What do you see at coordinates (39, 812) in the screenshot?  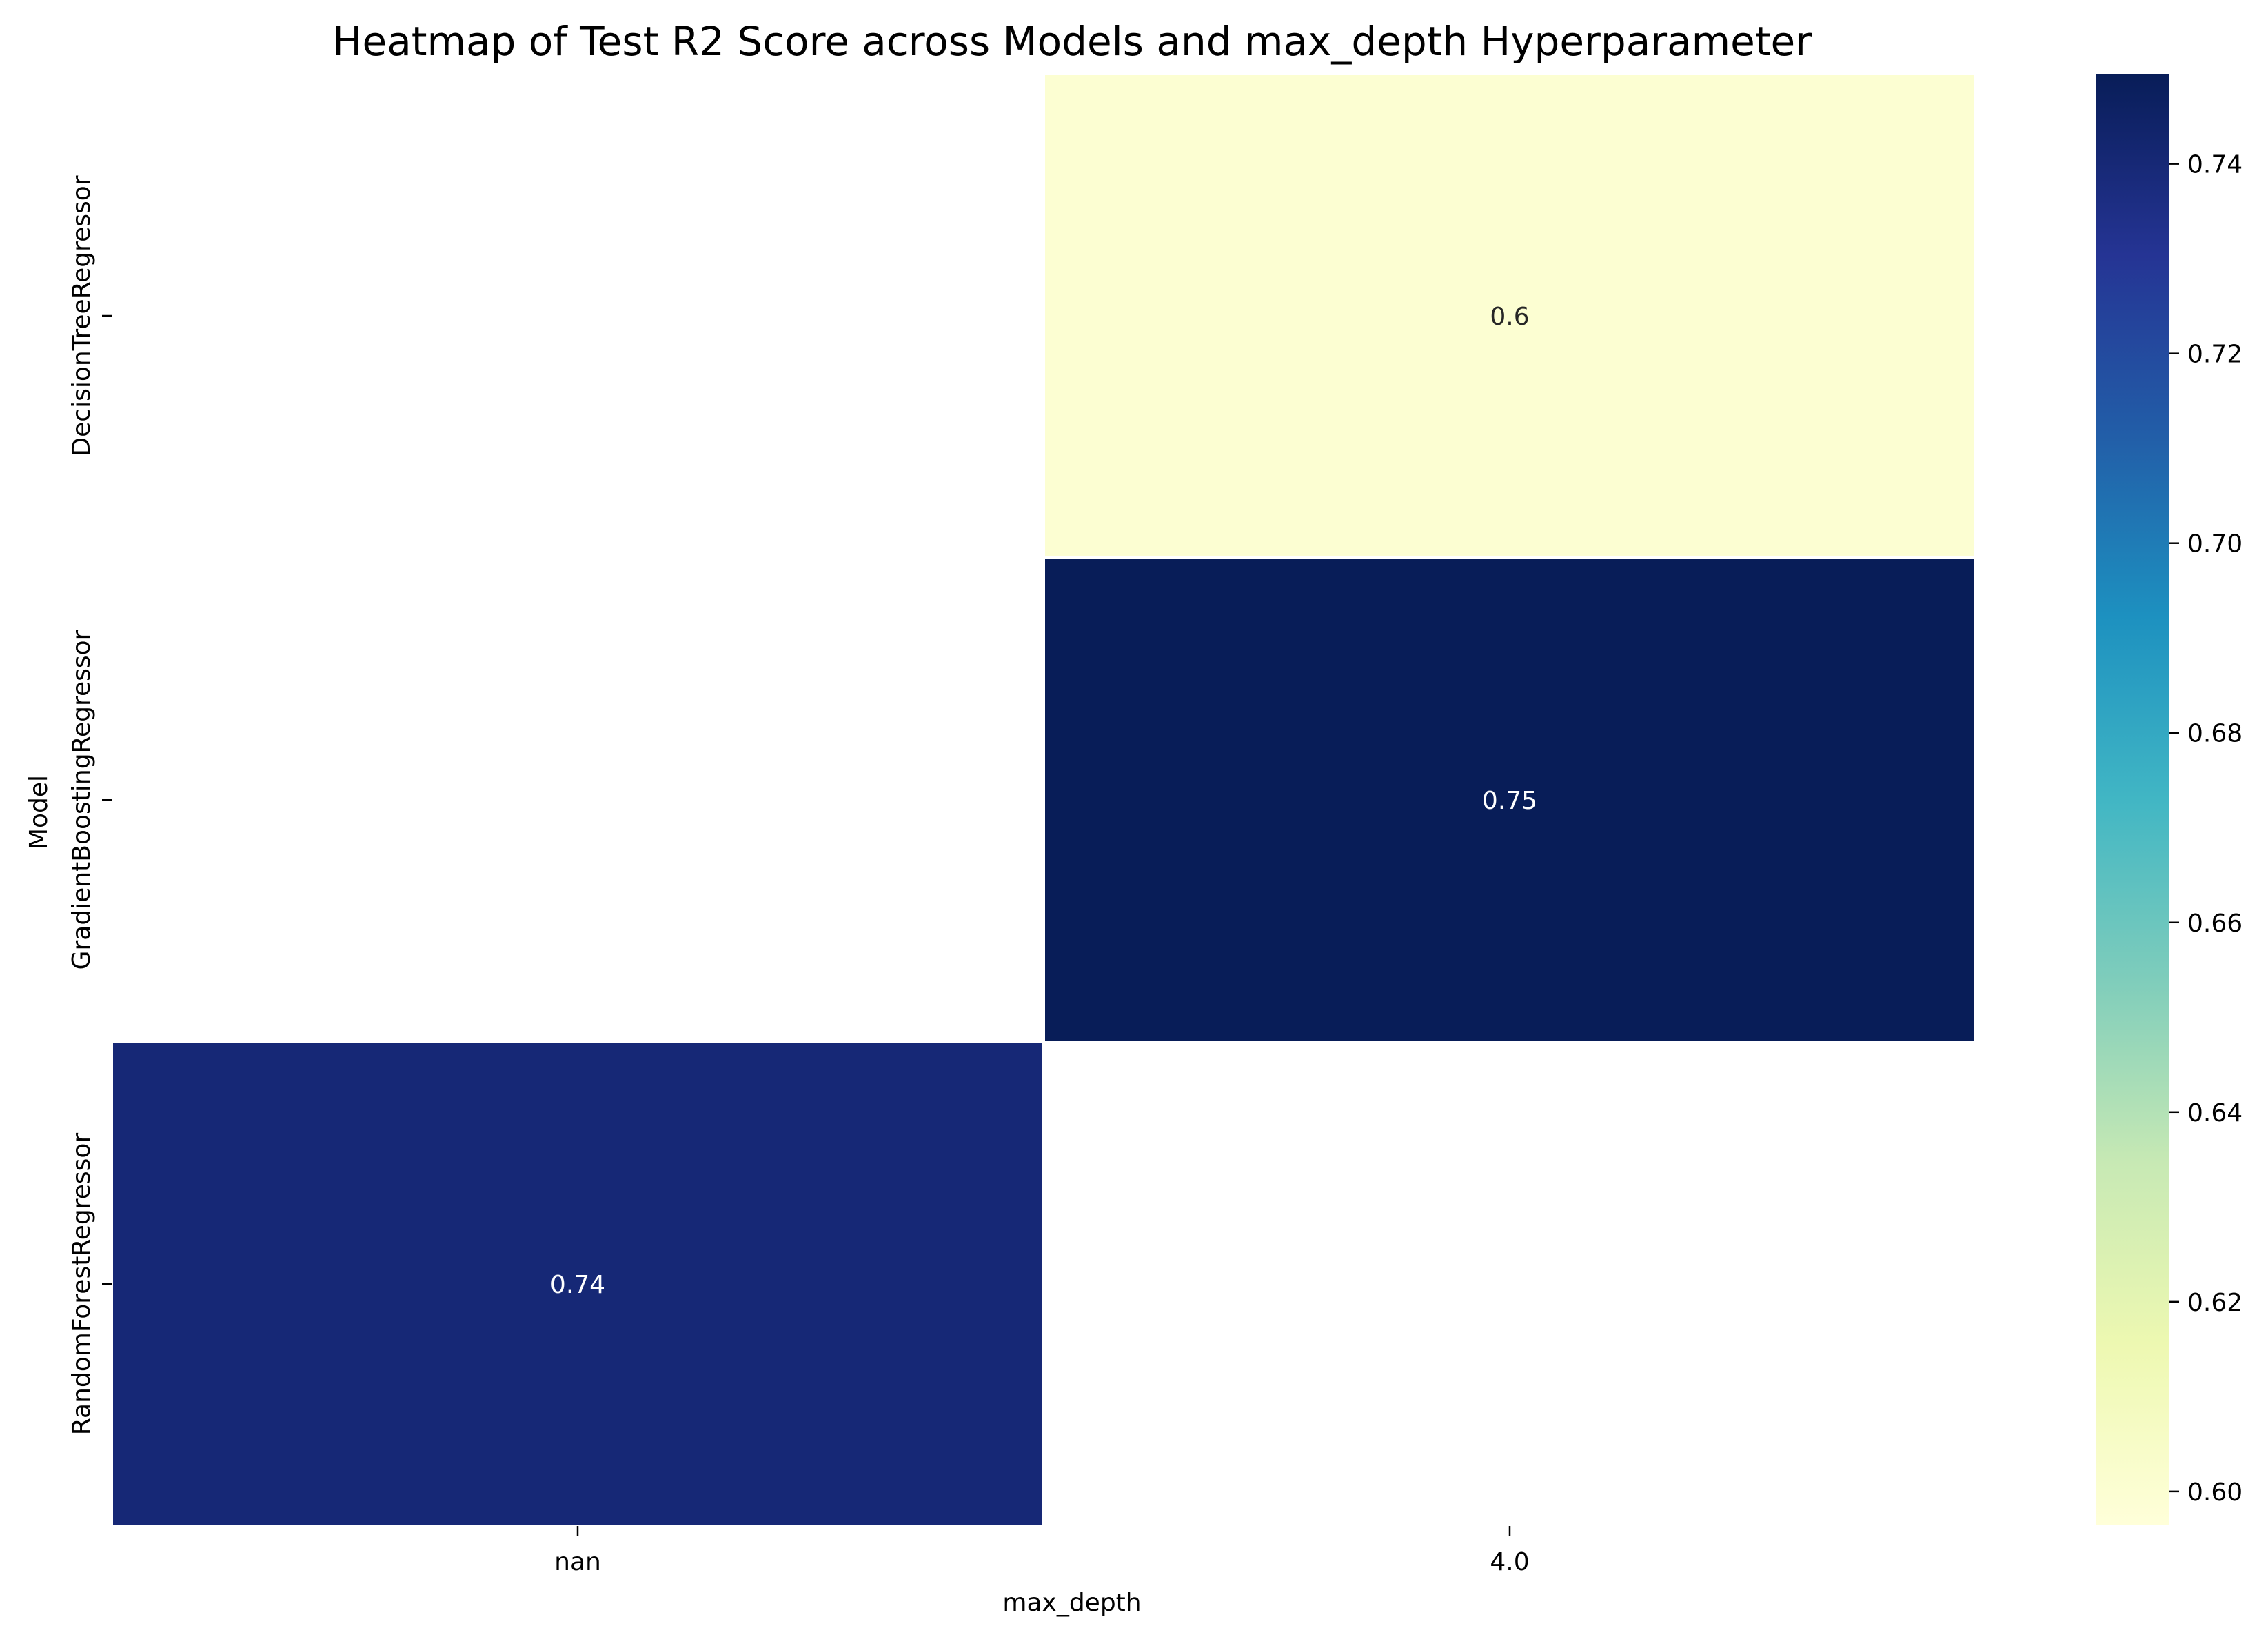 I see `y-axis-label: Model` at bounding box center [39, 812].